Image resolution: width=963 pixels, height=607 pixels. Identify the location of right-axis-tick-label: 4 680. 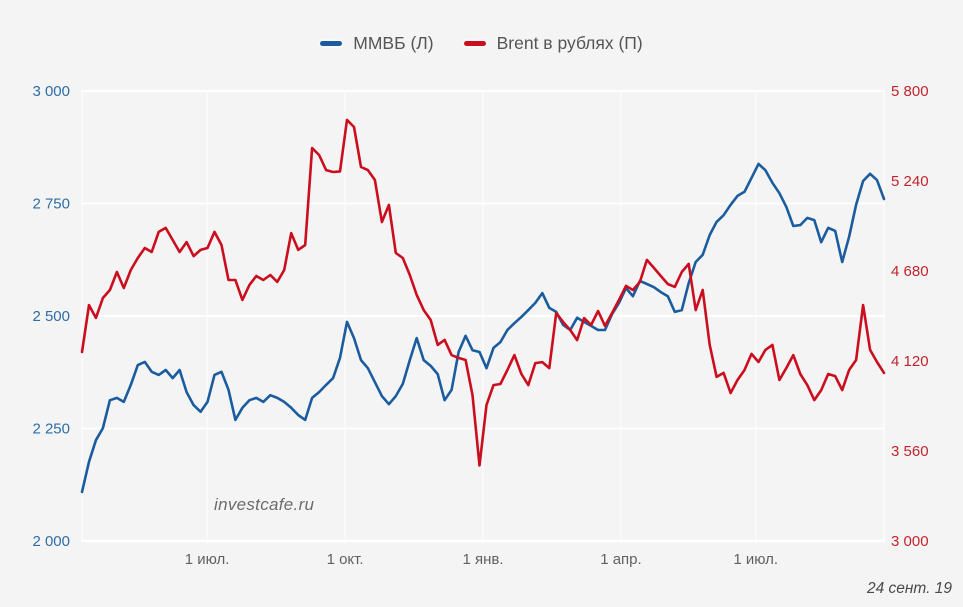
(910, 271).